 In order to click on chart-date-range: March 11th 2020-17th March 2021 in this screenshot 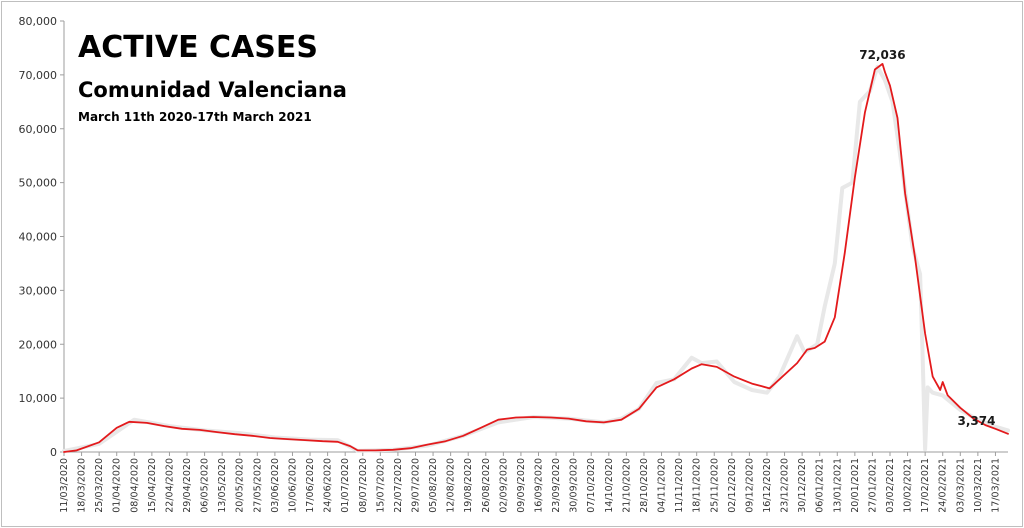, I will do `click(195, 117)`.